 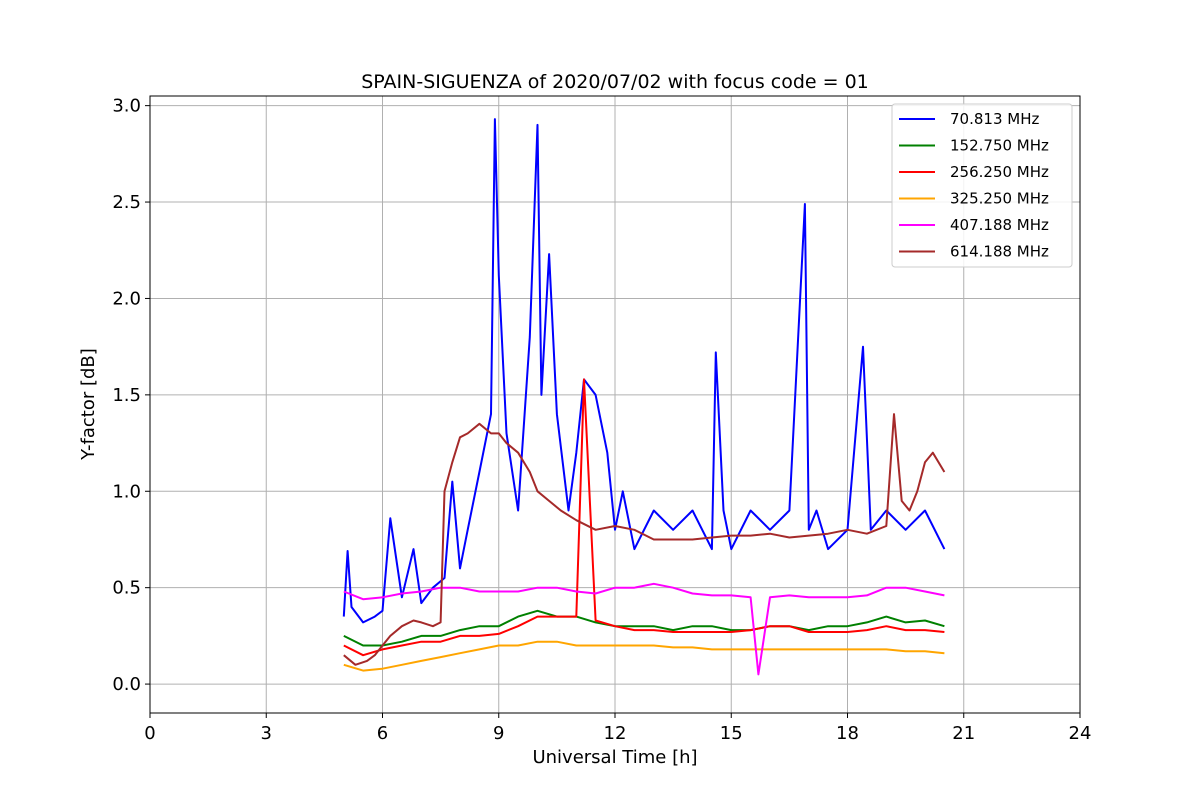 What do you see at coordinates (126, 106) in the screenshot?
I see `y-tick-label: 3.0` at bounding box center [126, 106].